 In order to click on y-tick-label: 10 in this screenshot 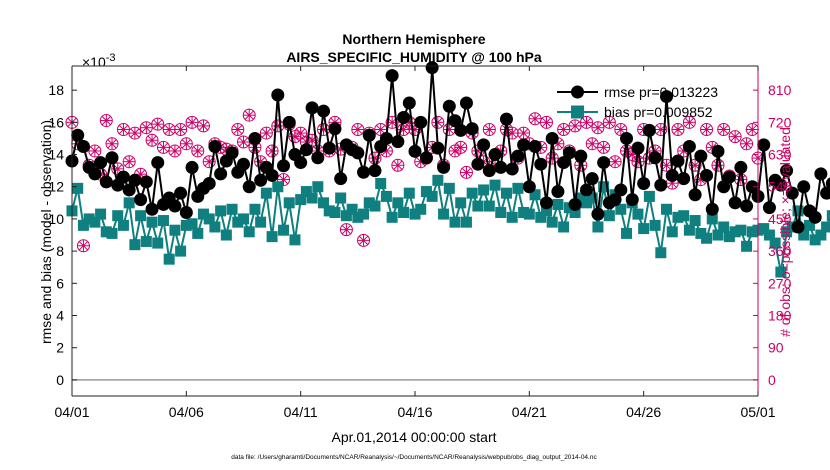, I will do `click(56, 219)`.